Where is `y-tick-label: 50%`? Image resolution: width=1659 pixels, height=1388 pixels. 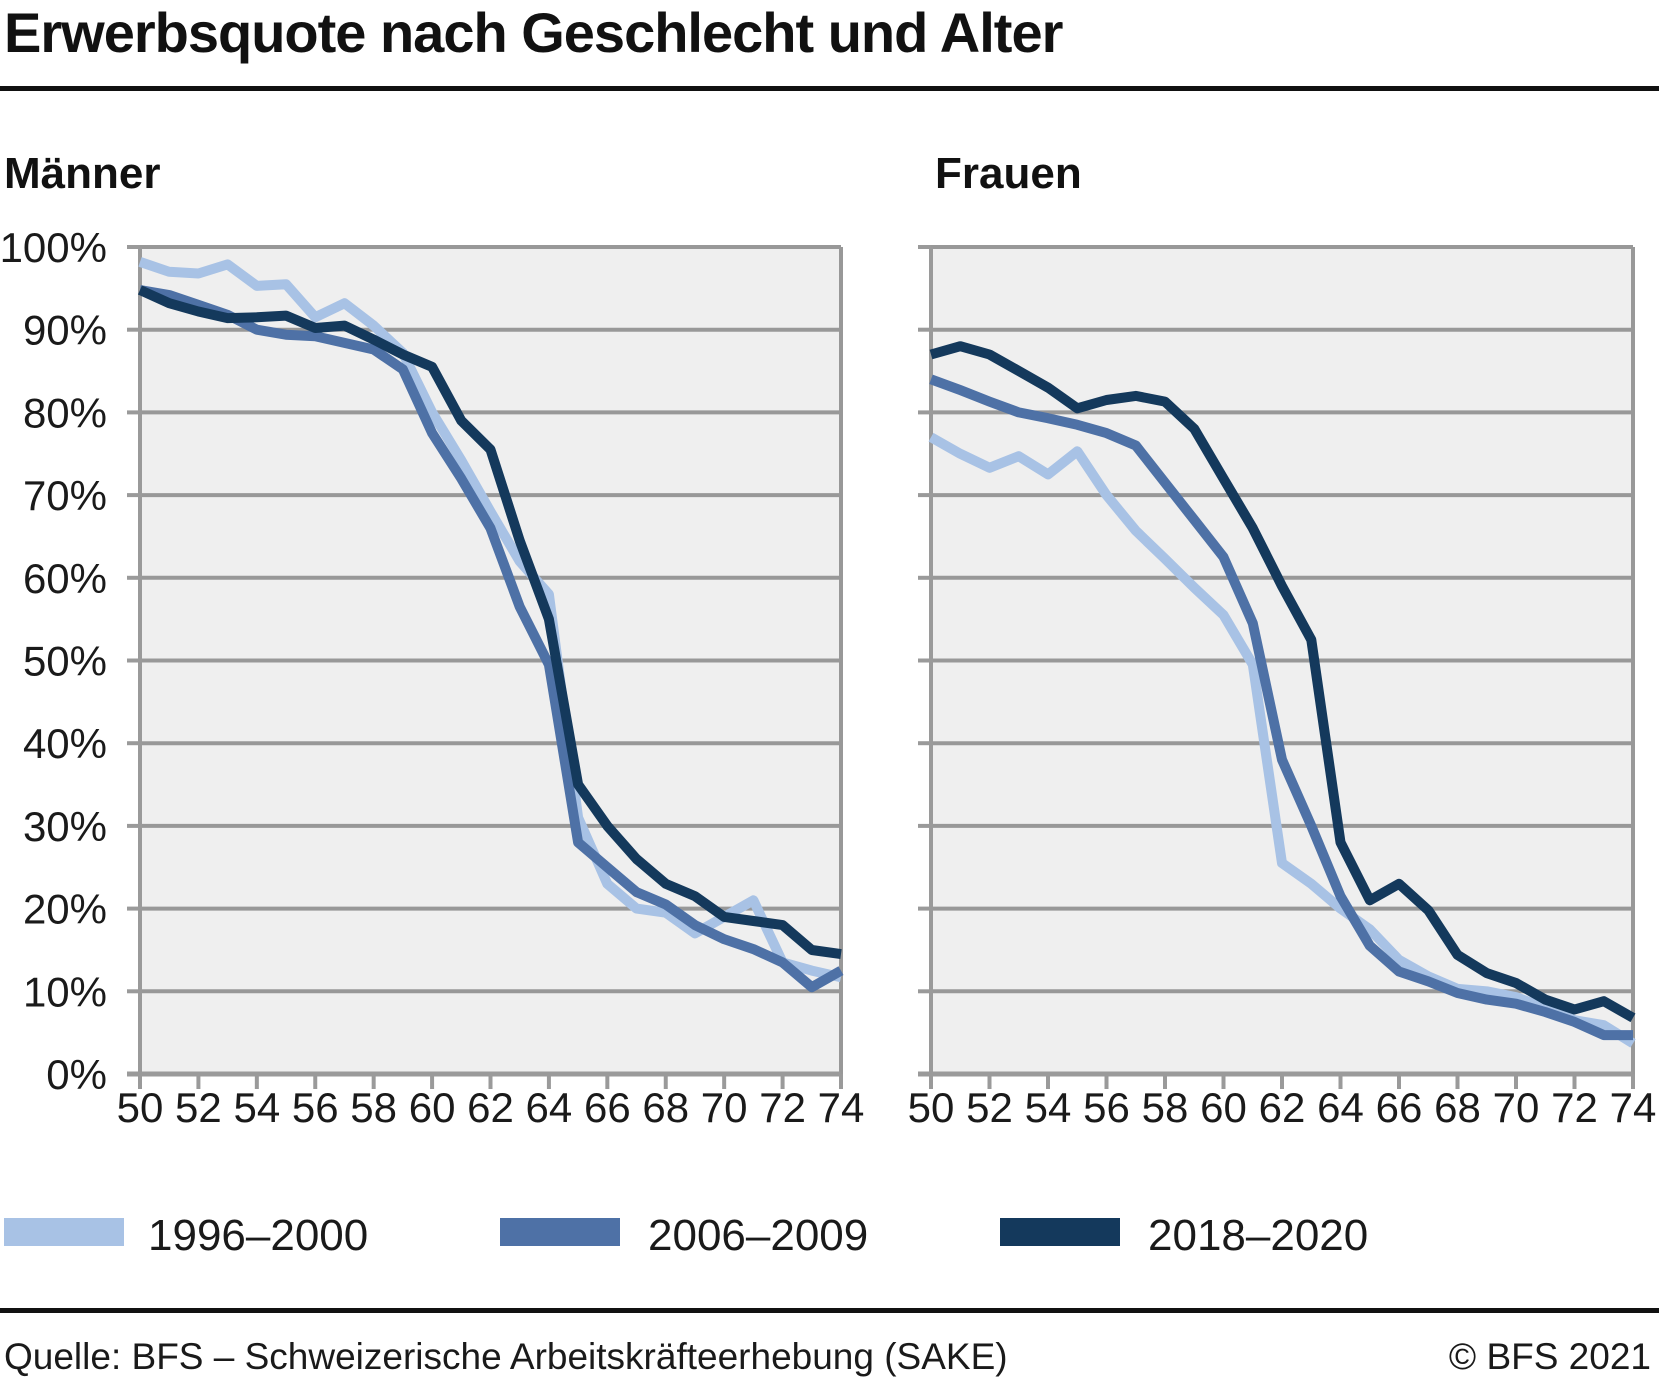 y-tick-label: 50% is located at coordinates (65, 661).